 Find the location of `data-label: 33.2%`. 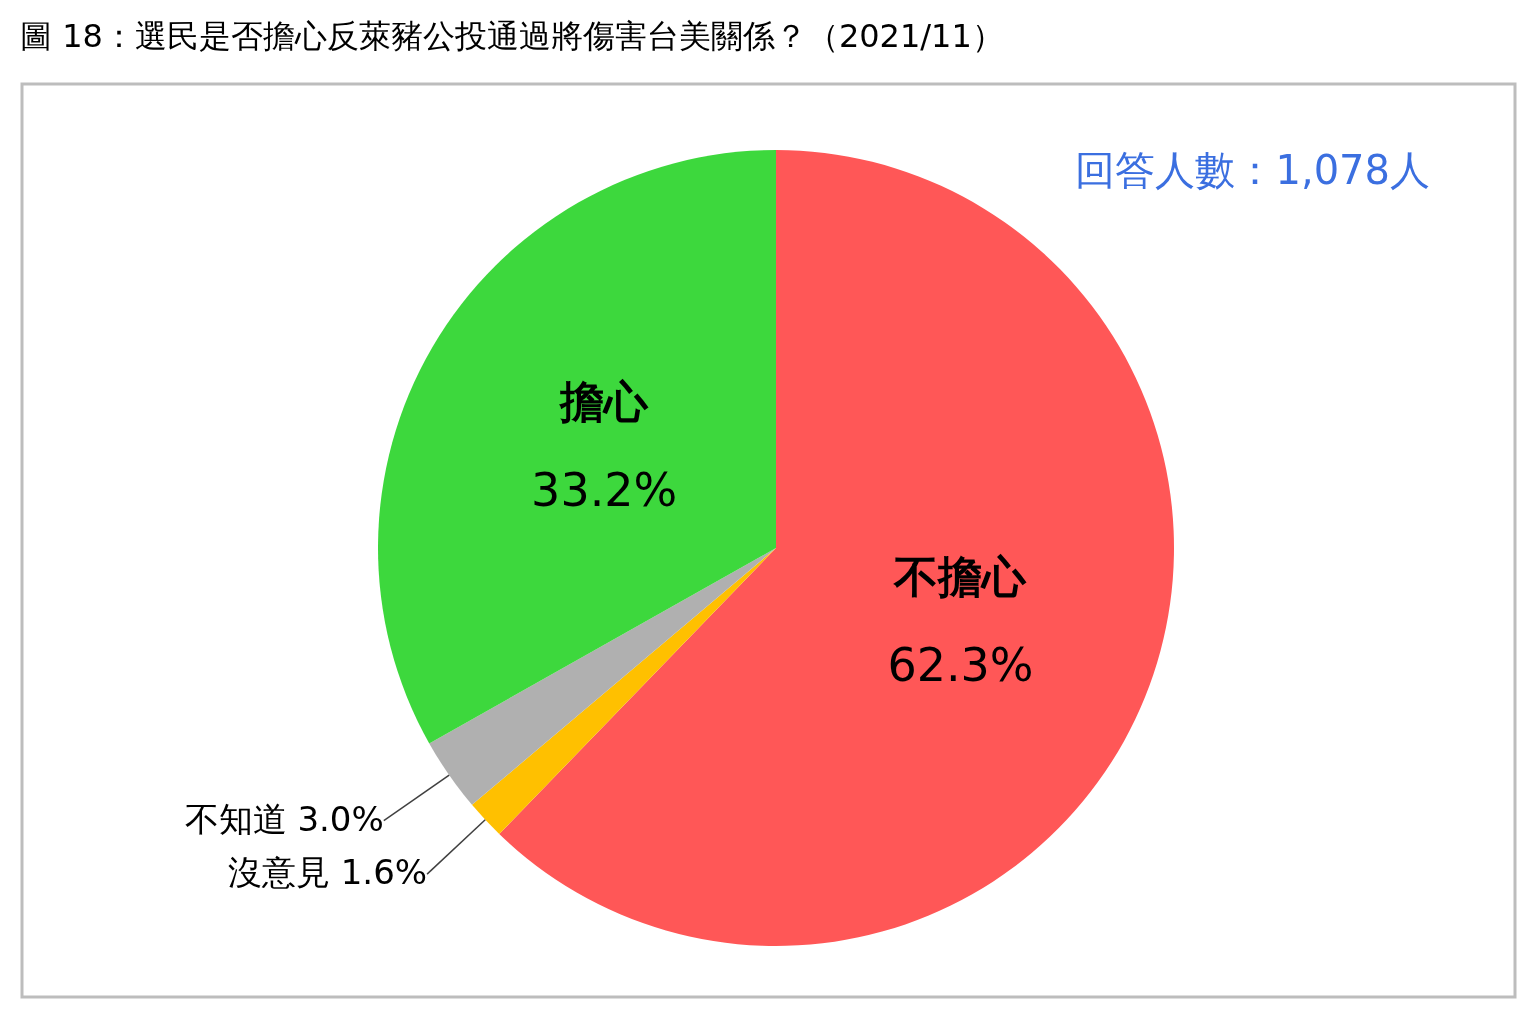

data-label: 33.2% is located at coordinates (604, 489).